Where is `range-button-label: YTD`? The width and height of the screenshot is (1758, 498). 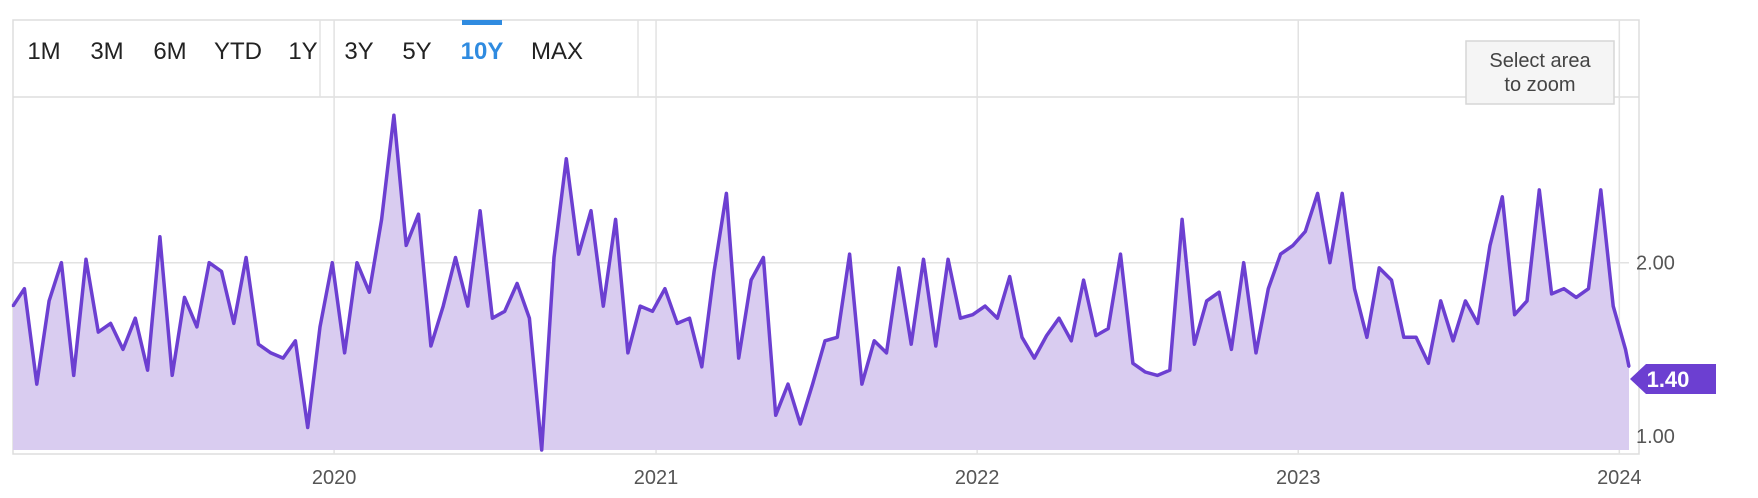 range-button-label: YTD is located at coordinates (238, 51).